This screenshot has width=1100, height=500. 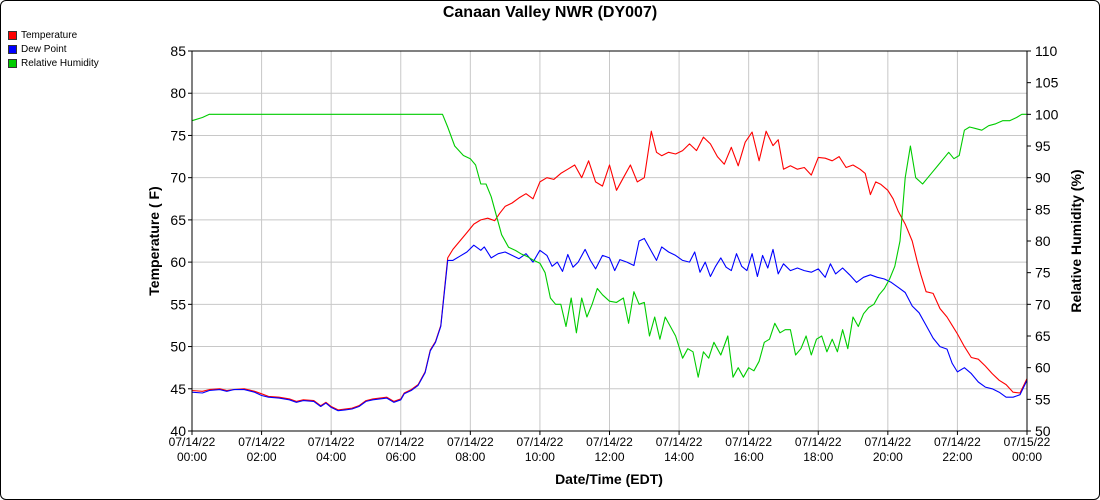 I want to click on y2-tick-label: 60, so click(x=1043, y=368).